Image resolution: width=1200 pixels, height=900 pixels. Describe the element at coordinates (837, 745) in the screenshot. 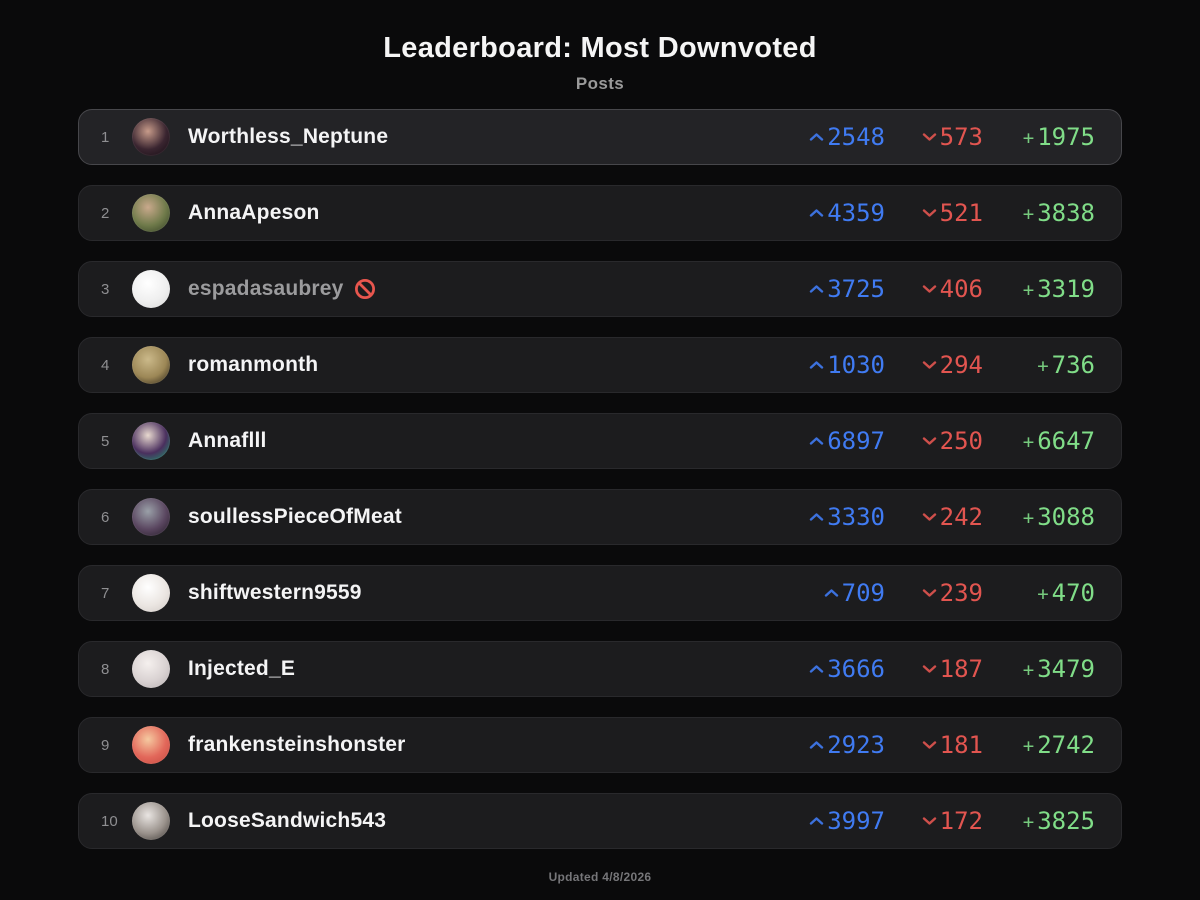

I see `upvotes-stat: 2923` at that location.